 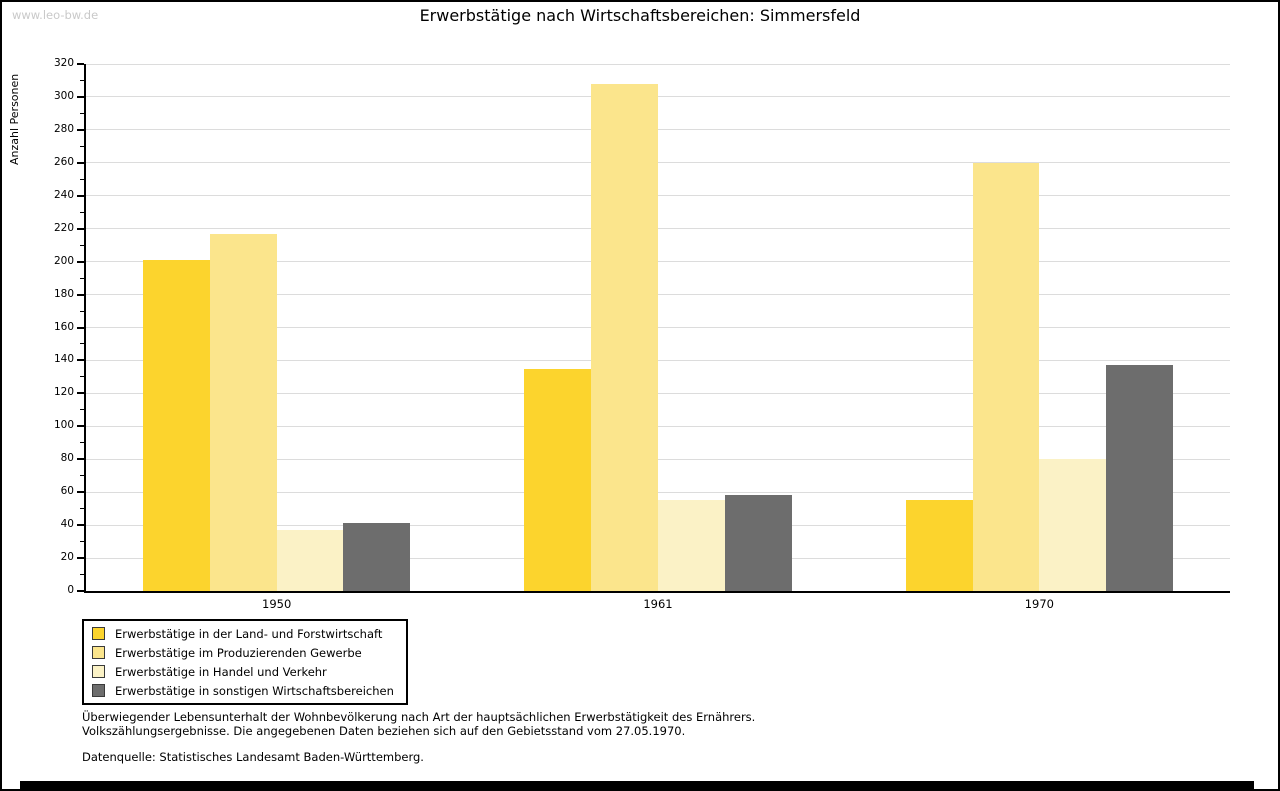 What do you see at coordinates (63, 260) in the screenshot?
I see `y-tick-label: 200` at bounding box center [63, 260].